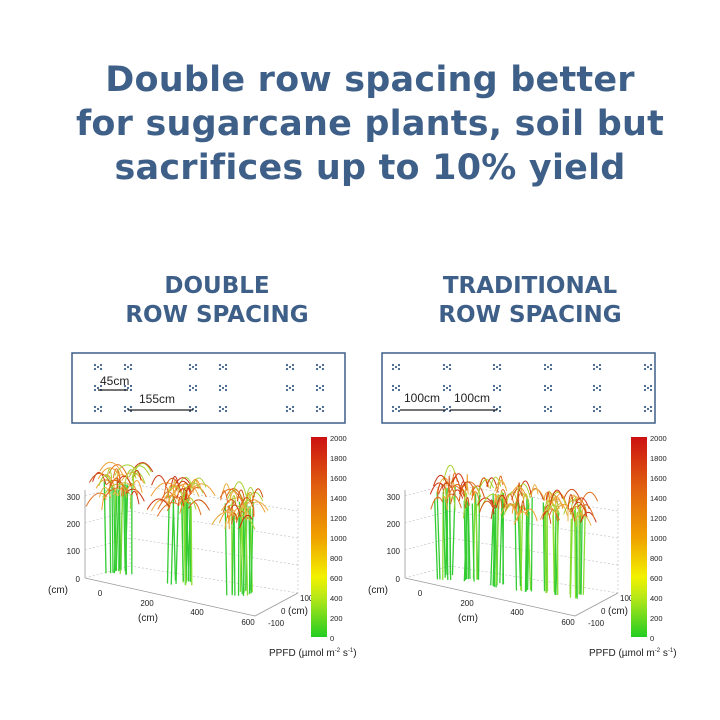  Describe the element at coordinates (338, 498) in the screenshot. I see `colorbar-tick-label: 1400` at that location.